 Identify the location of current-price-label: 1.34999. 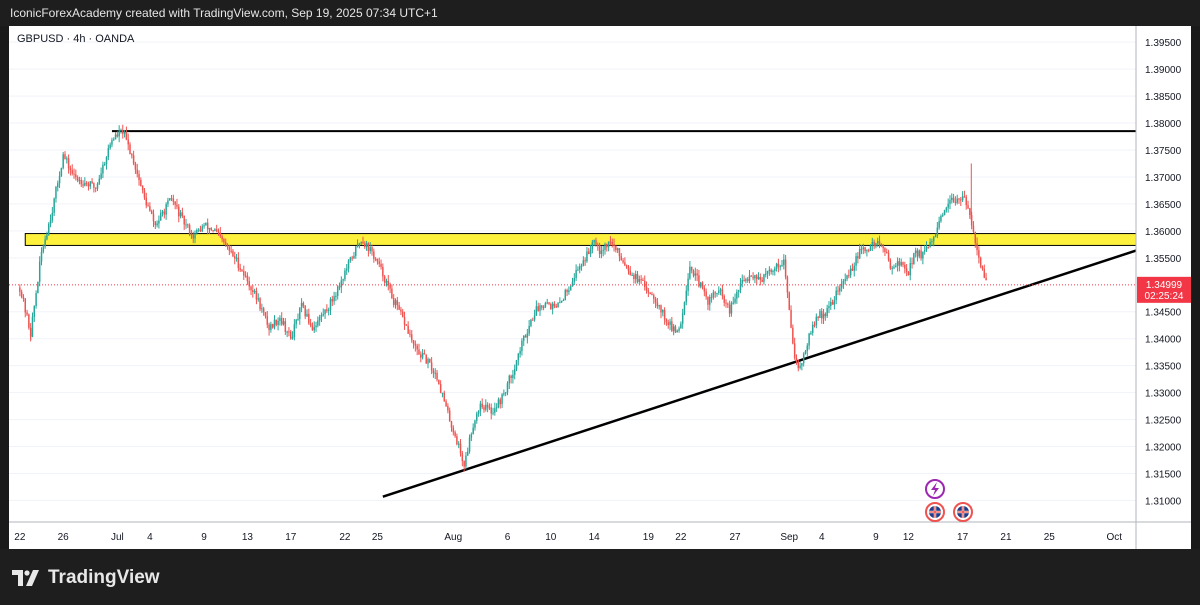
(1164, 285).